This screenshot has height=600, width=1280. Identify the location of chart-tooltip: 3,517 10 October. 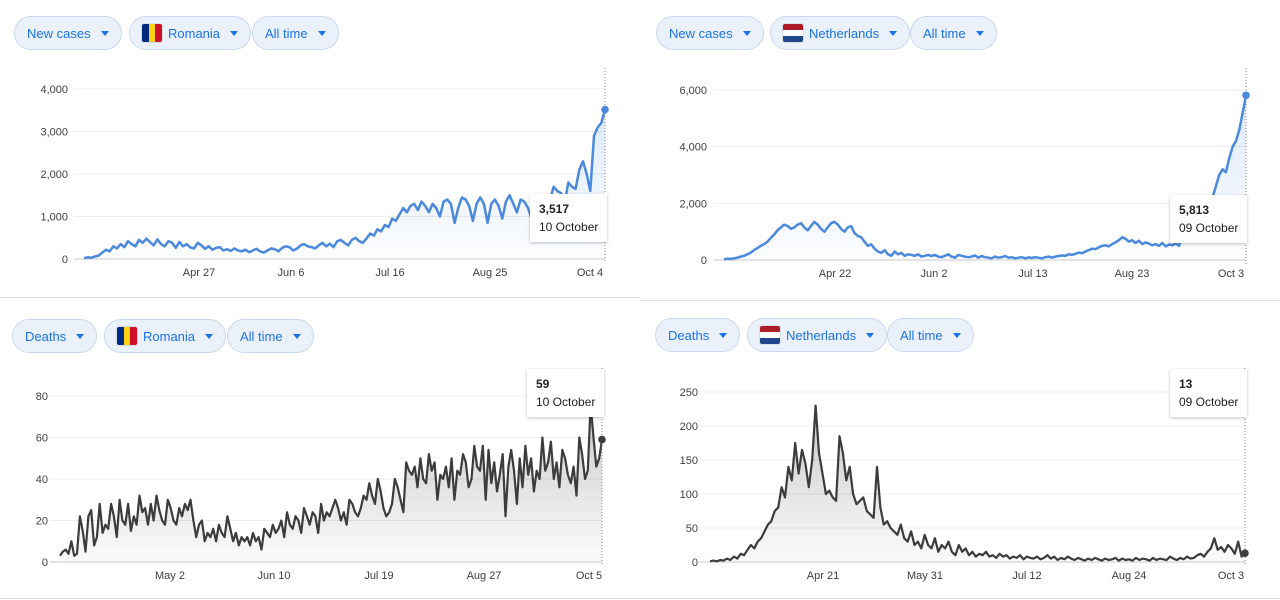
(569, 218).